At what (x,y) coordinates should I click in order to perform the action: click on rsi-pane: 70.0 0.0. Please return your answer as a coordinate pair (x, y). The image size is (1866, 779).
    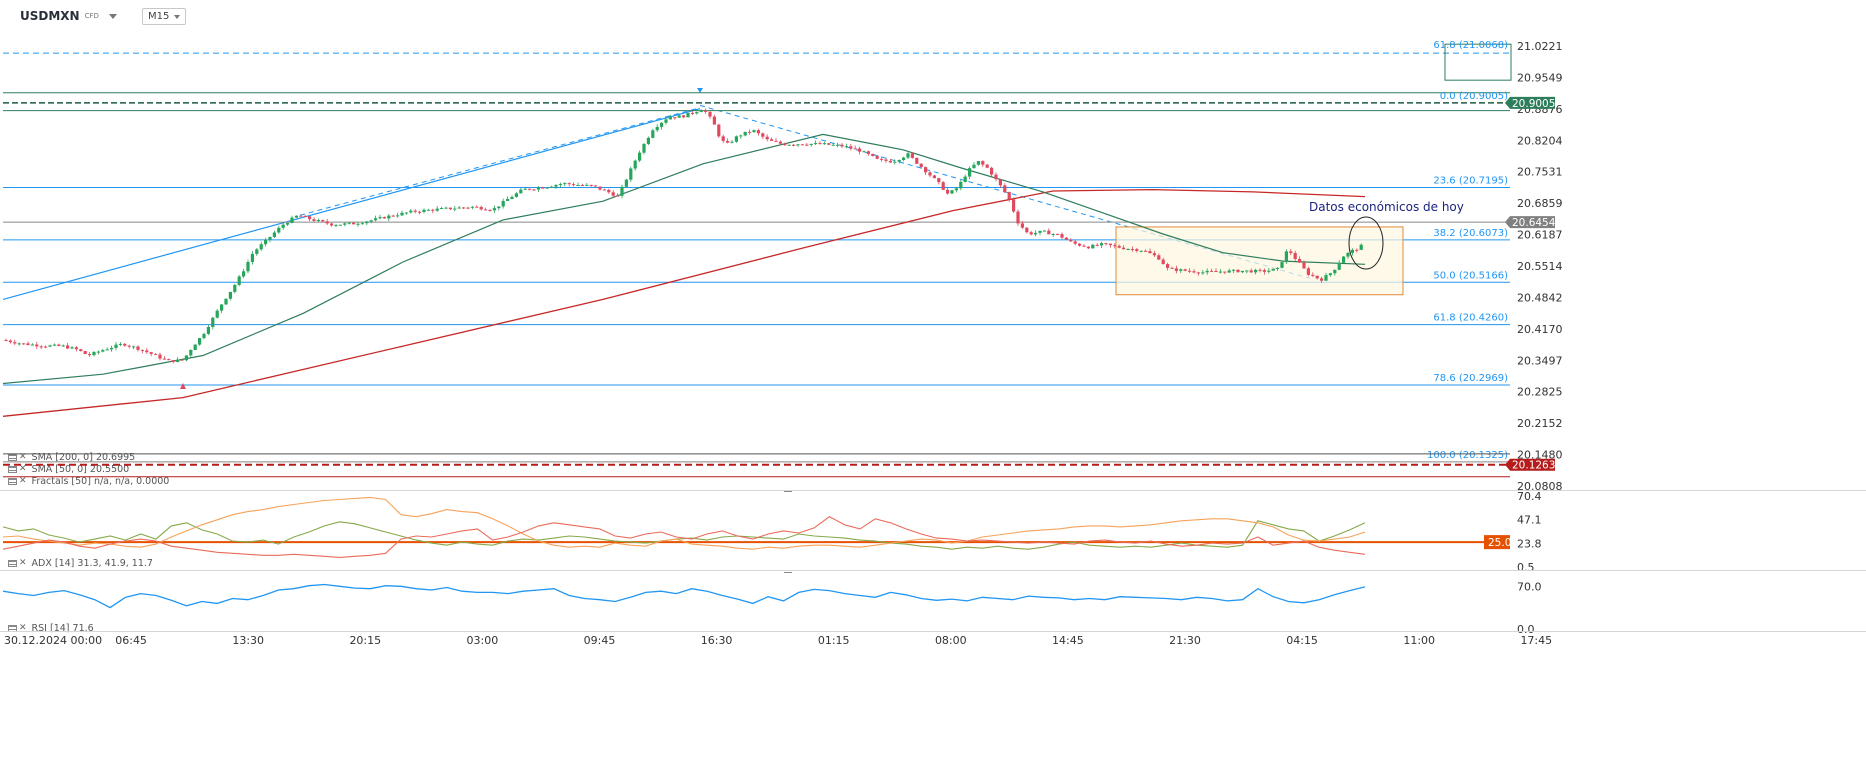
    Looking at the image, I should click on (772, 608).